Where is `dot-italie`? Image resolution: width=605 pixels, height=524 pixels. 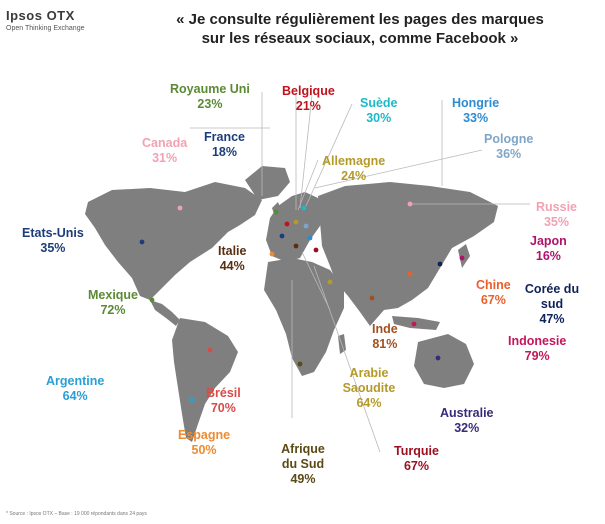 dot-italie is located at coordinates (296, 246).